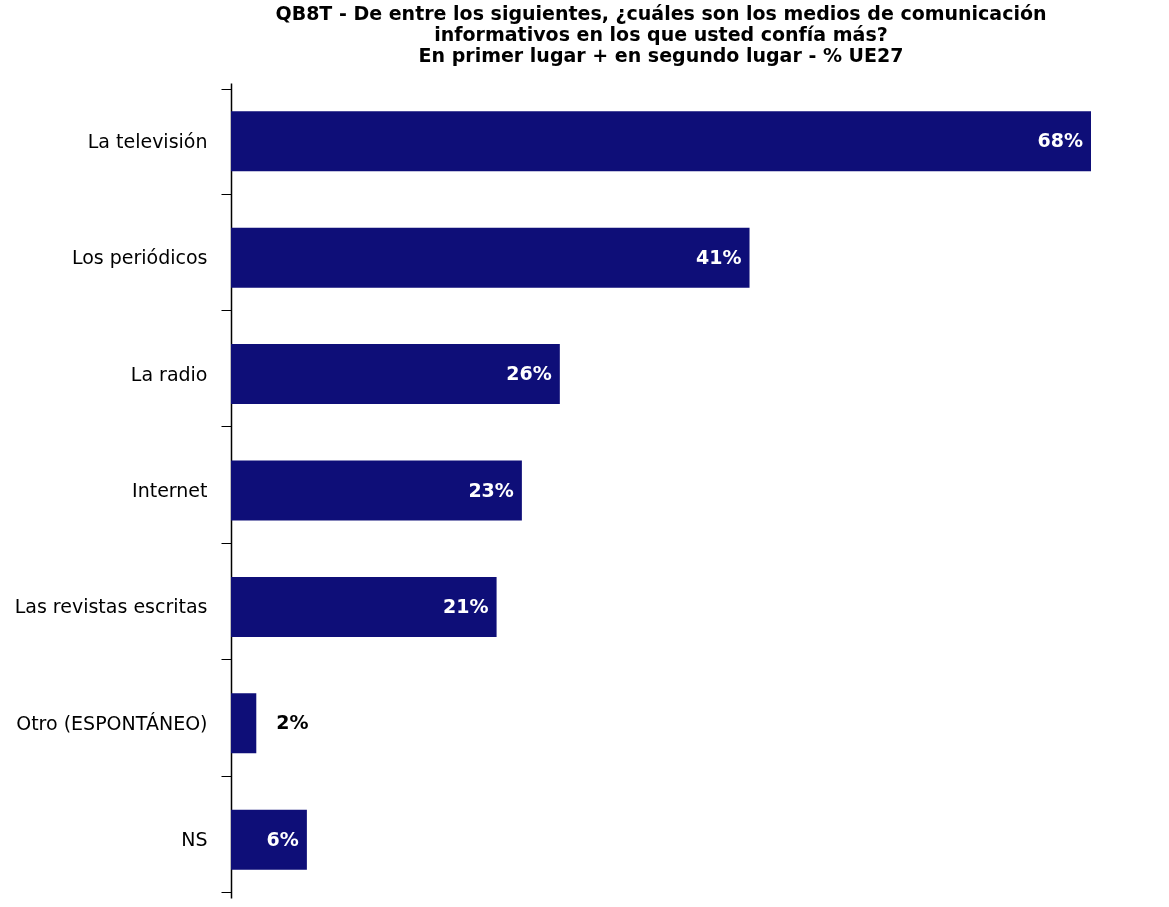  I want to click on y-tick-label: La televisión, so click(147, 140).